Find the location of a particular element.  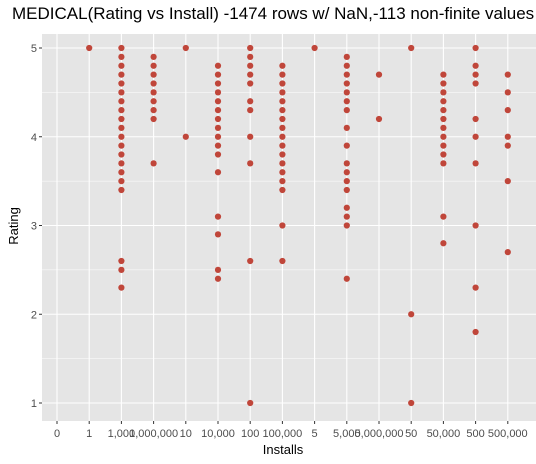

x-tick-label: 10,000 is located at coordinates (218, 434).